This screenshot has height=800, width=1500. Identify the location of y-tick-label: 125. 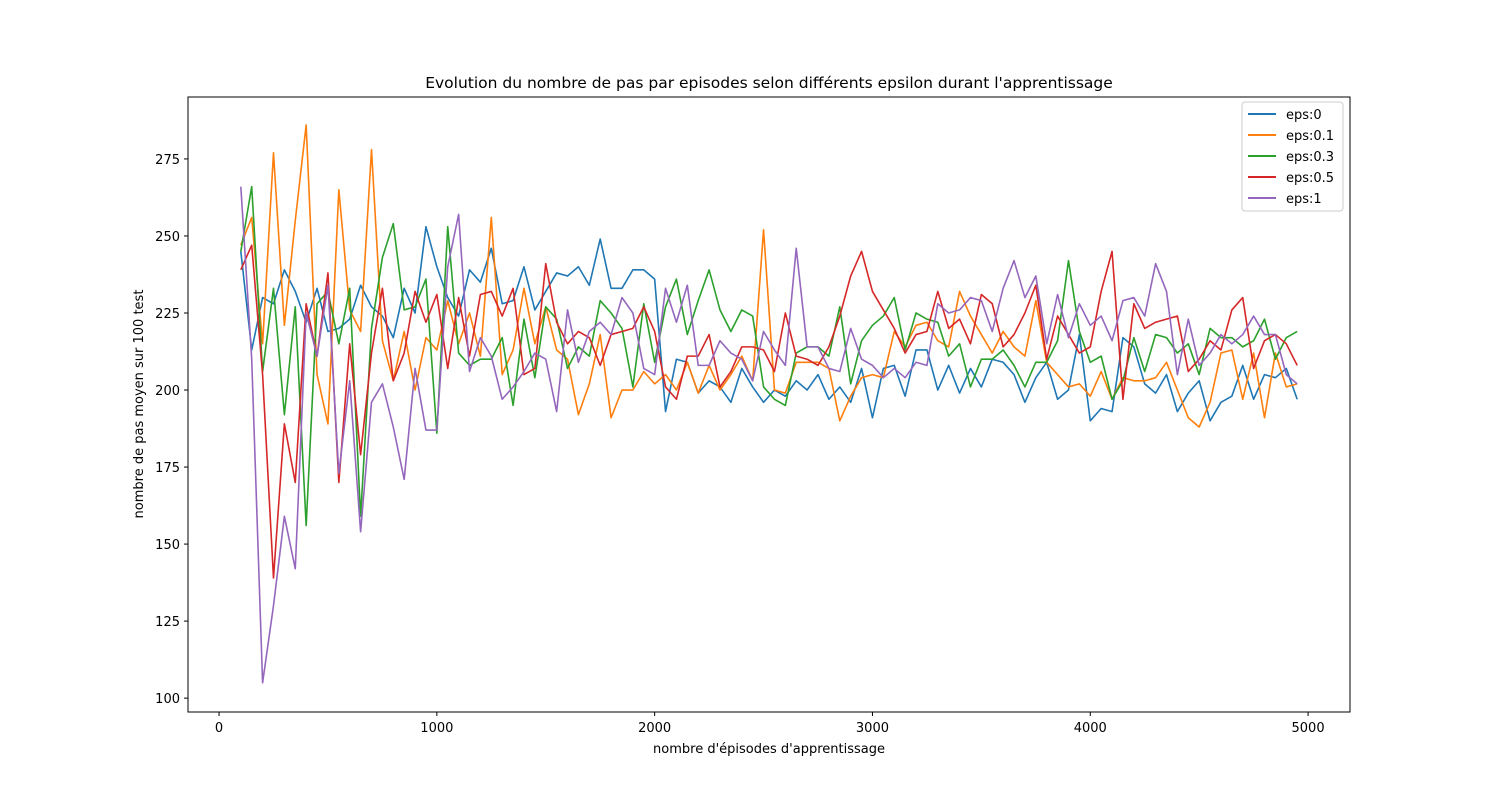
(167, 622).